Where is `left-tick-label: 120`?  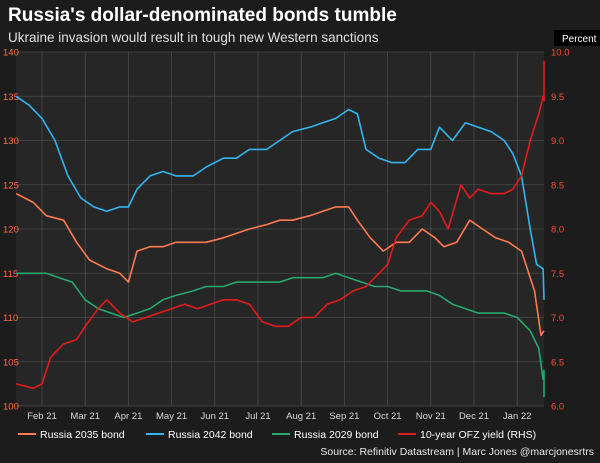 left-tick-label: 120 is located at coordinates (11, 230).